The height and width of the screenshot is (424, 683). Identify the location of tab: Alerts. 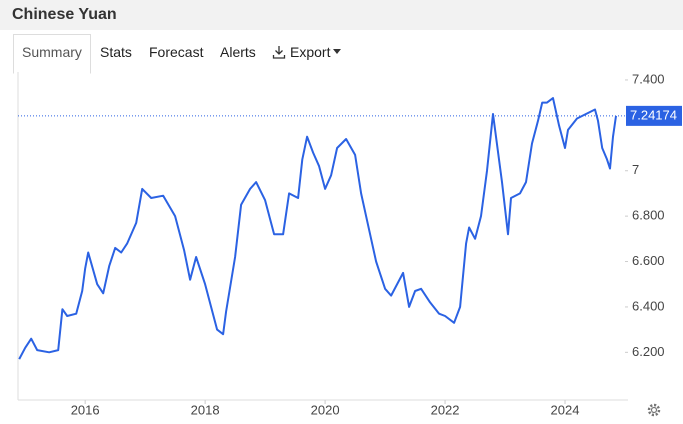
(238, 52).